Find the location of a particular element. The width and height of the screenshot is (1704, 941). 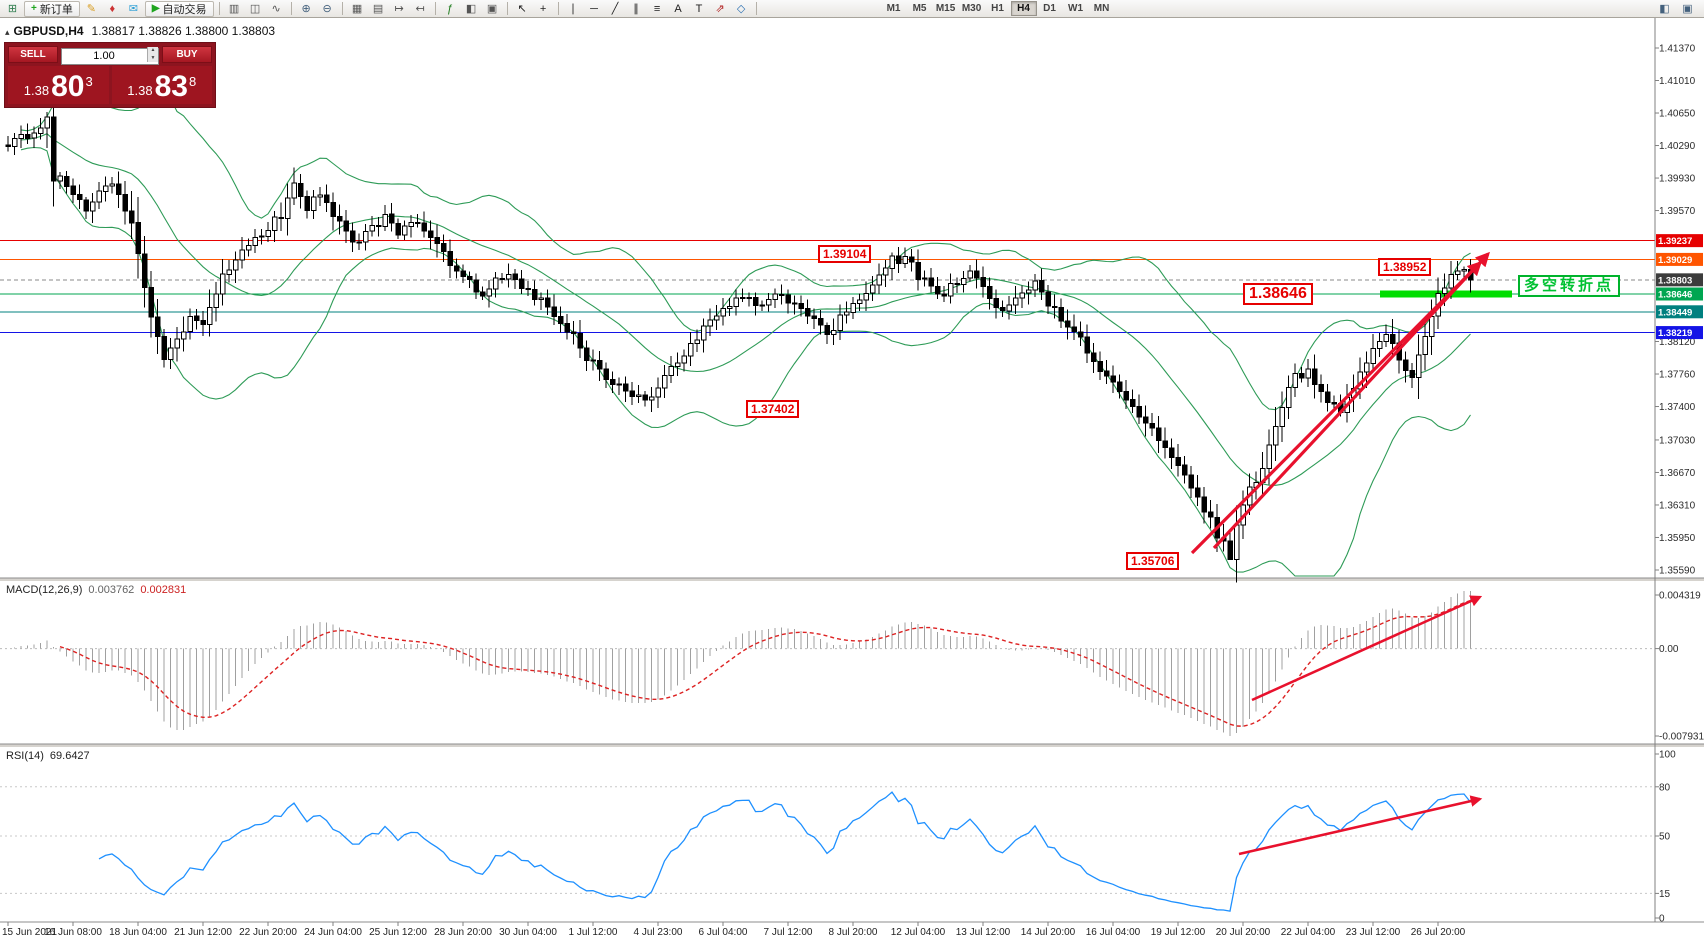

volume-down-button: ▼ is located at coordinates (153, 57).